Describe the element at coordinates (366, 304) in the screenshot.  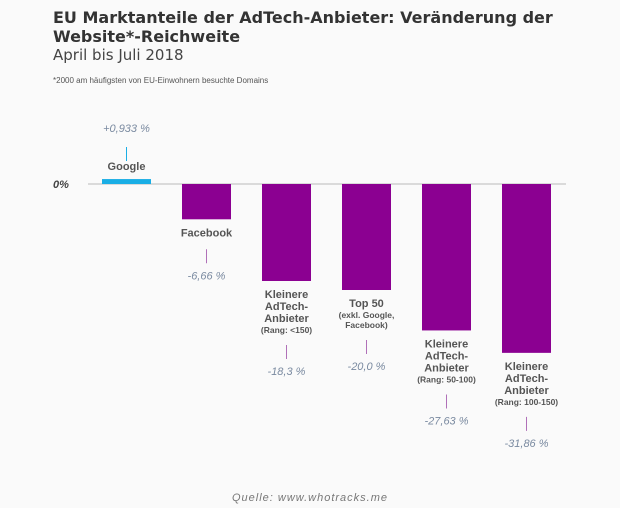
I see `category-label: Top 50` at that location.